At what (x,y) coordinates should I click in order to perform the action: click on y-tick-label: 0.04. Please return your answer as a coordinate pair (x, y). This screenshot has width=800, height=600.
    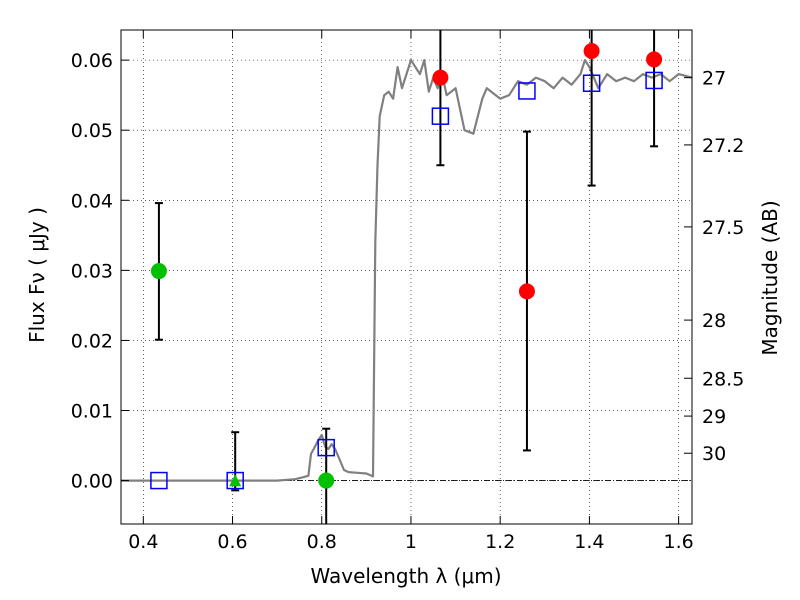
    Looking at the image, I should click on (92, 201).